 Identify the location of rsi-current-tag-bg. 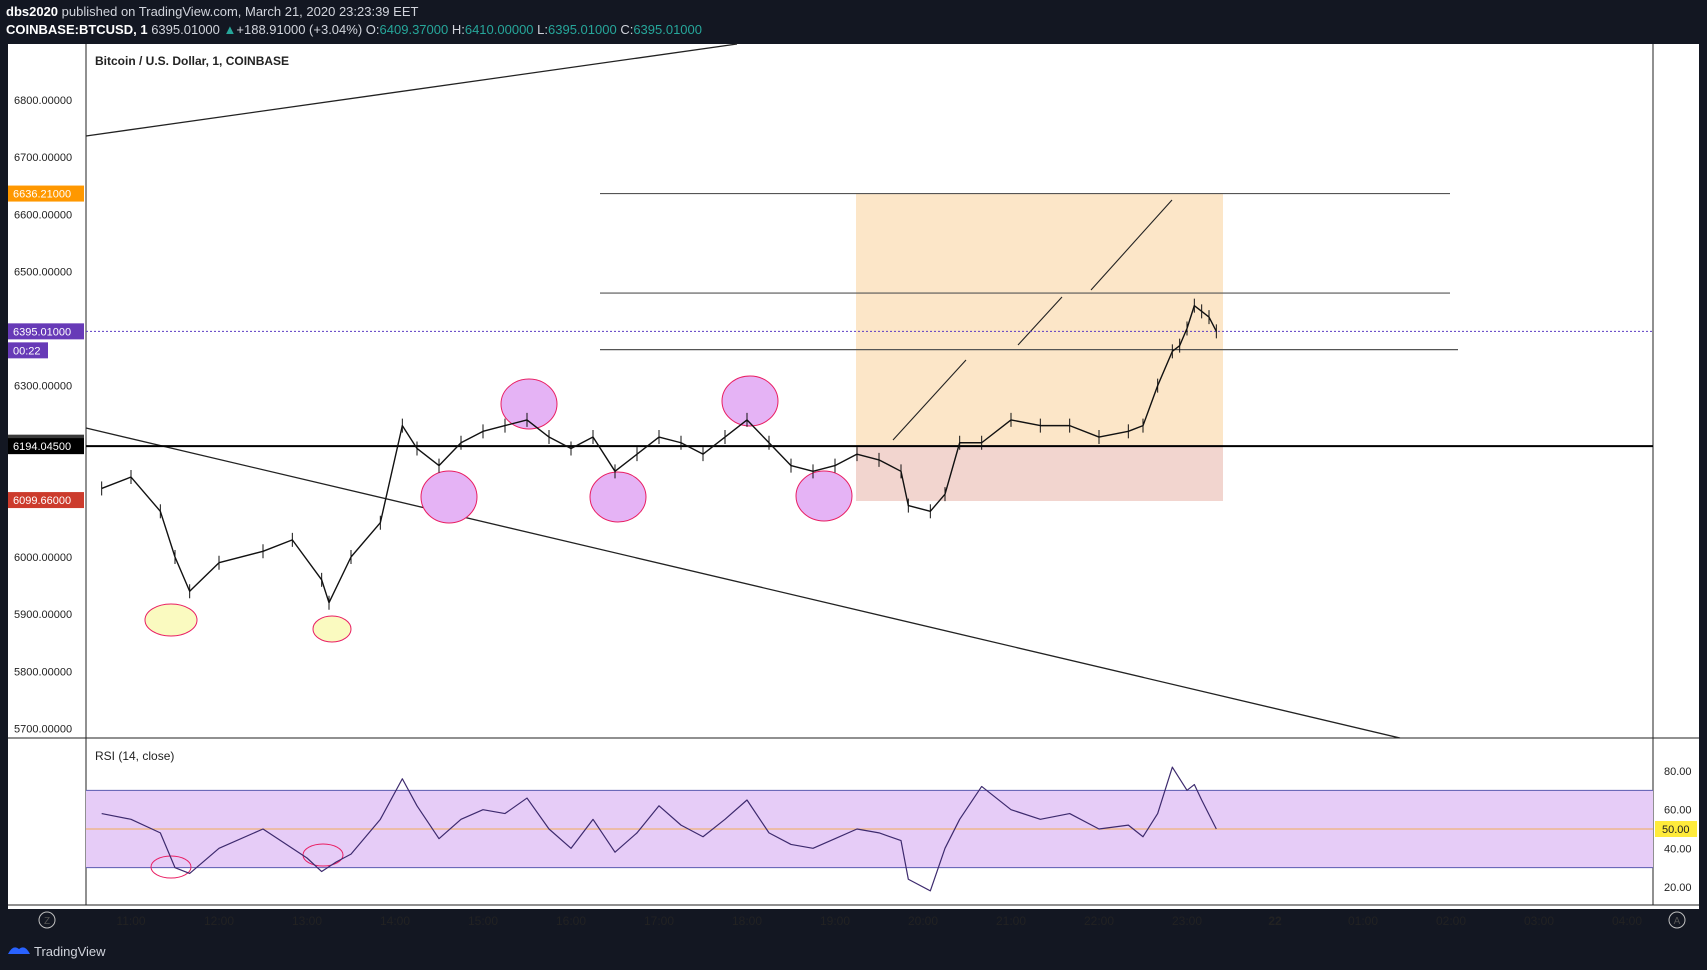
(1676, 828).